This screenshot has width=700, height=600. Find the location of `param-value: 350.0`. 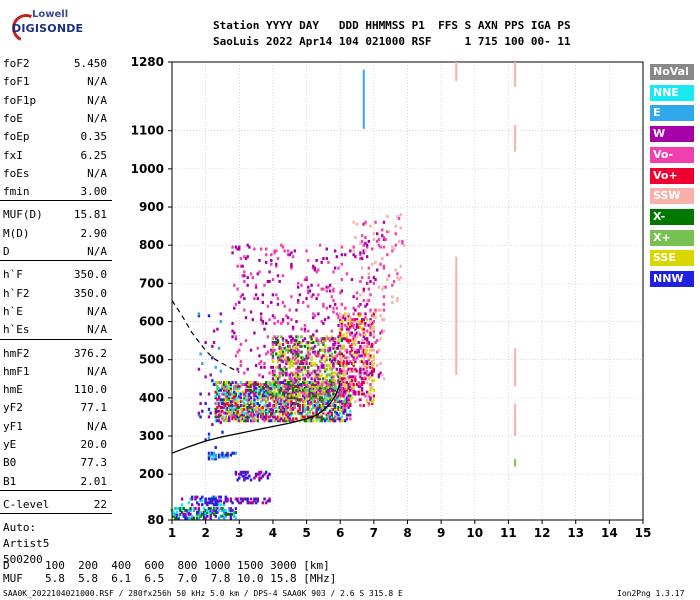

param-value: 350.0 is located at coordinates (90, 293).